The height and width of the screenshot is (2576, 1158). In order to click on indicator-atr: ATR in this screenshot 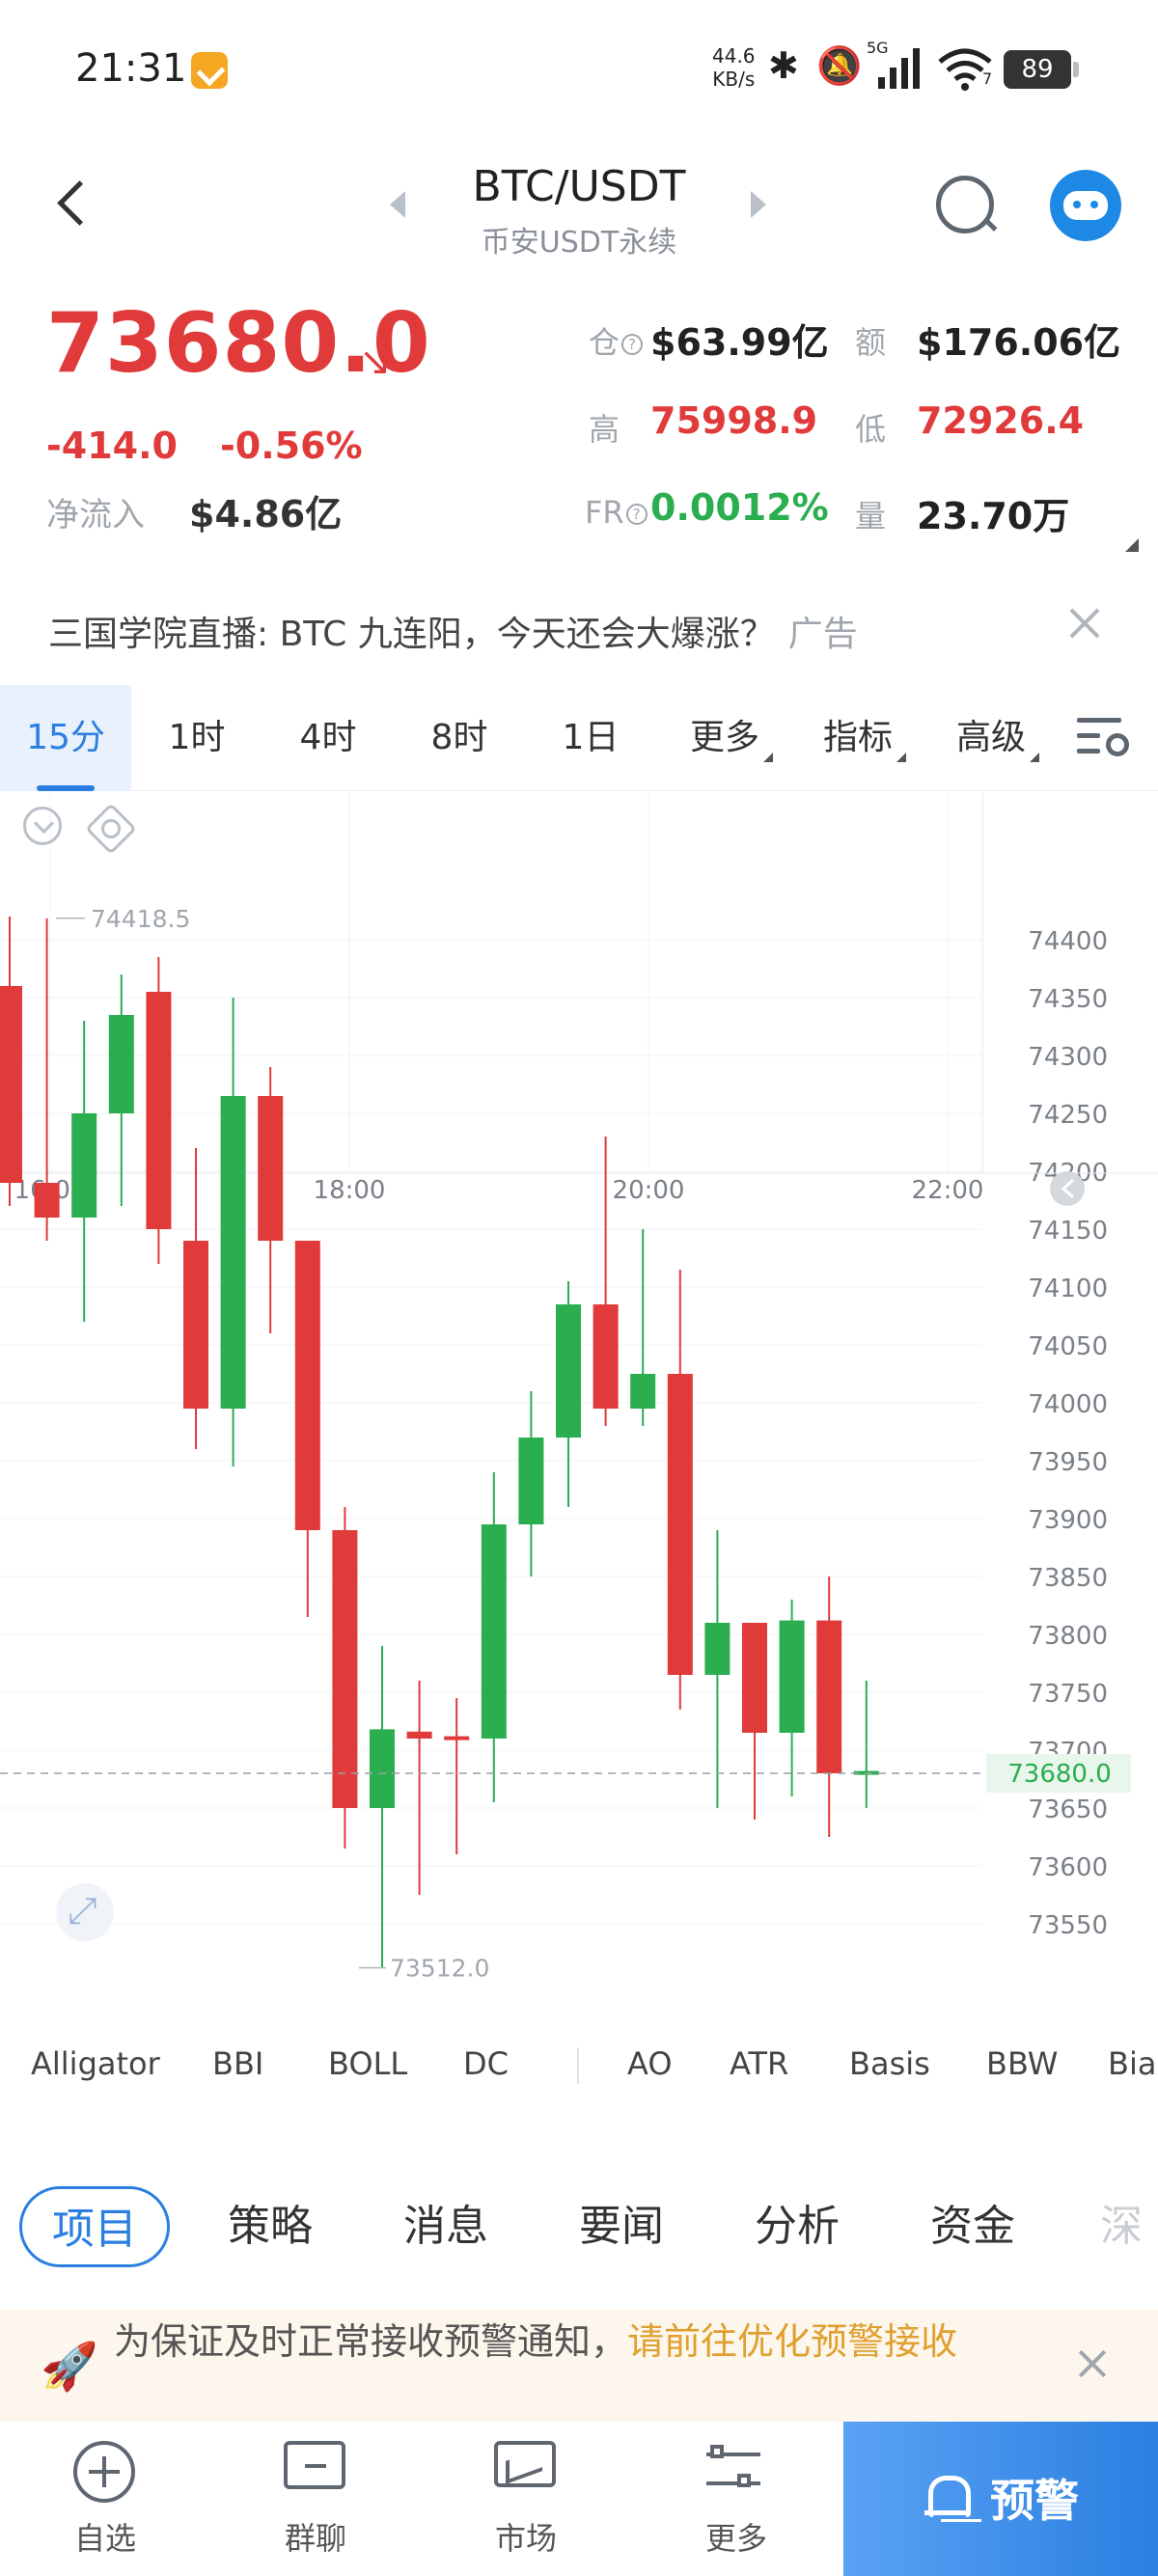, I will do `click(759, 2064)`.